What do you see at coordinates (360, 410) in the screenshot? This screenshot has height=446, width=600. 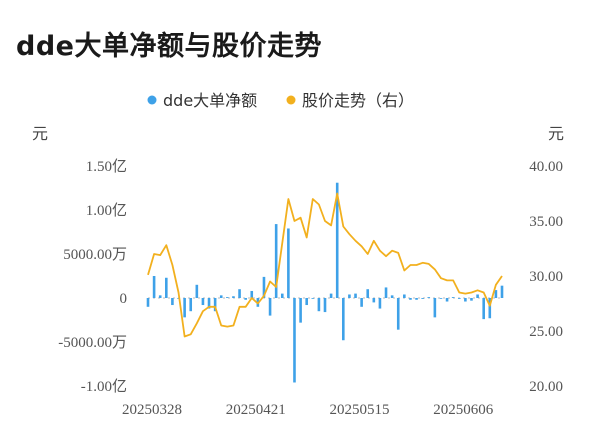 I see `x-tick-label: 20250515` at bounding box center [360, 410].